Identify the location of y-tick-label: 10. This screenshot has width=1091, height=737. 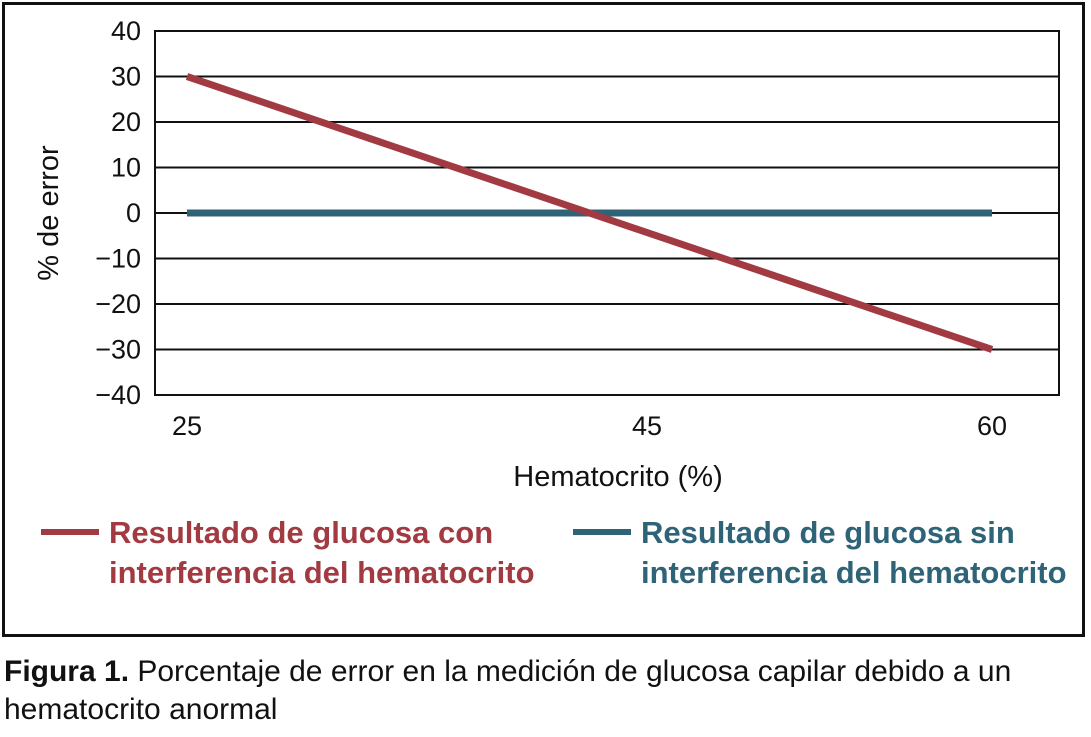
(126, 168).